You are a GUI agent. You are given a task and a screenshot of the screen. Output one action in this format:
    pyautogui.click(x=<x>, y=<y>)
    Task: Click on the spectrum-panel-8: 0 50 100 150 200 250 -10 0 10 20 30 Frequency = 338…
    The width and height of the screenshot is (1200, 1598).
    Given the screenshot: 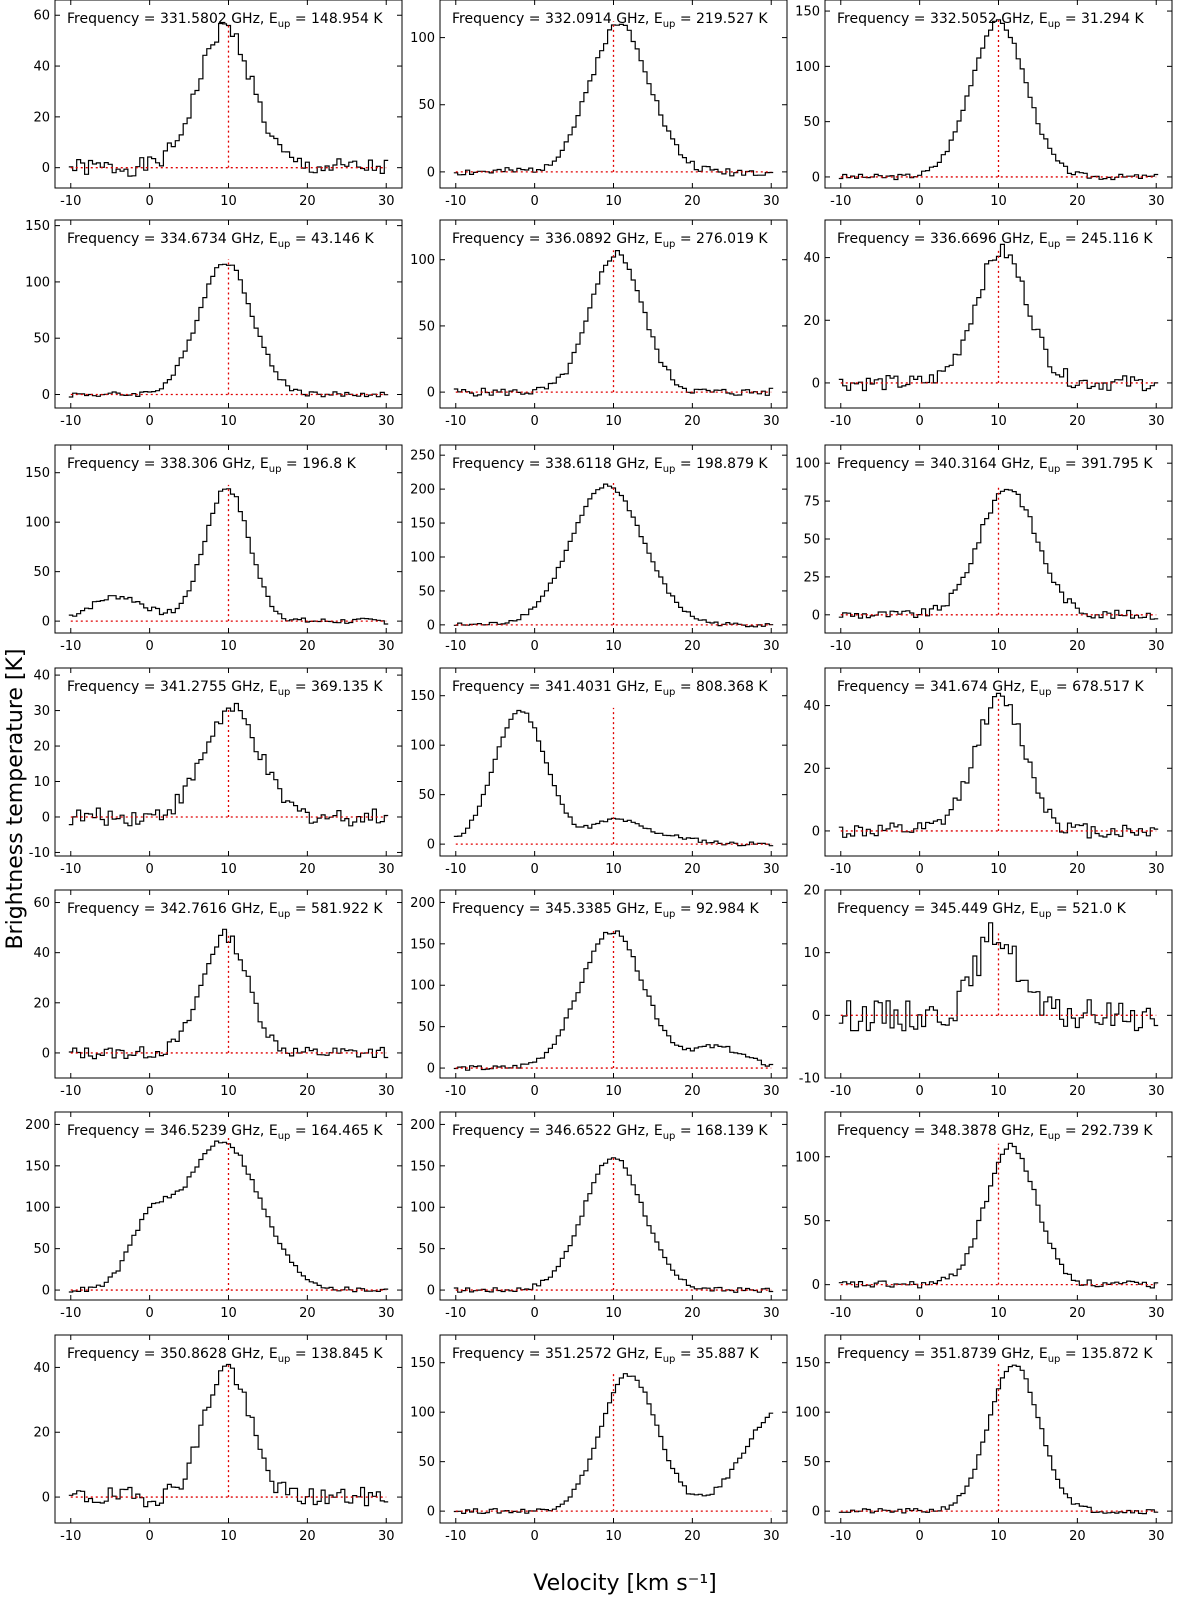 What is the action you would take?
    pyautogui.click(x=599, y=549)
    